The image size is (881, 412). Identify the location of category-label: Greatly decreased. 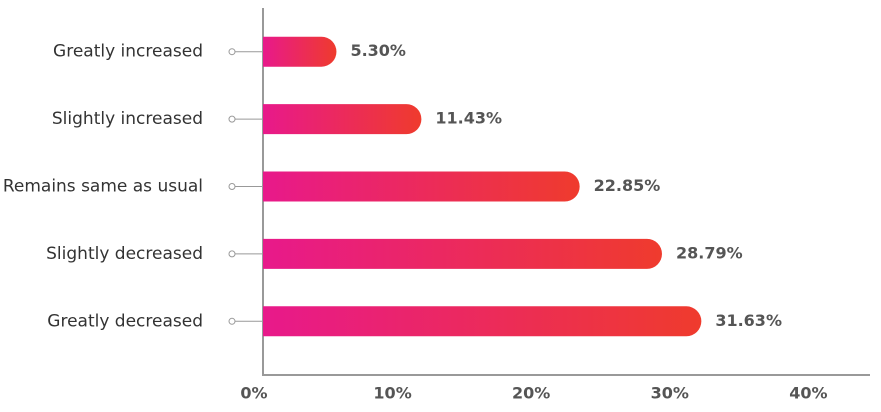
(125, 321).